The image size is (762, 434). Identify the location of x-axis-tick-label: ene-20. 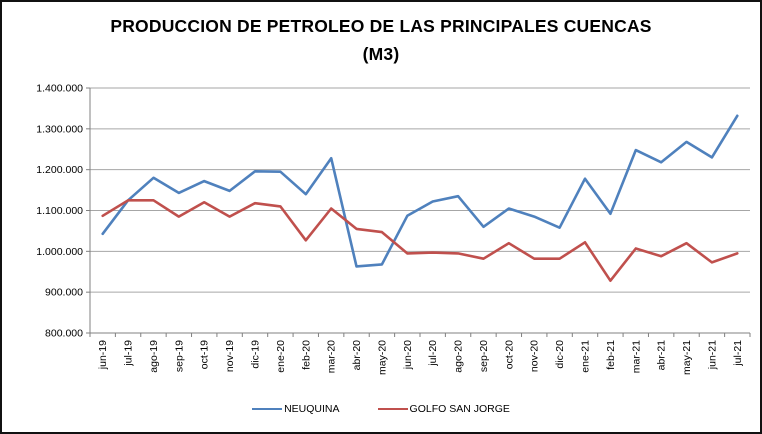
(281, 356).